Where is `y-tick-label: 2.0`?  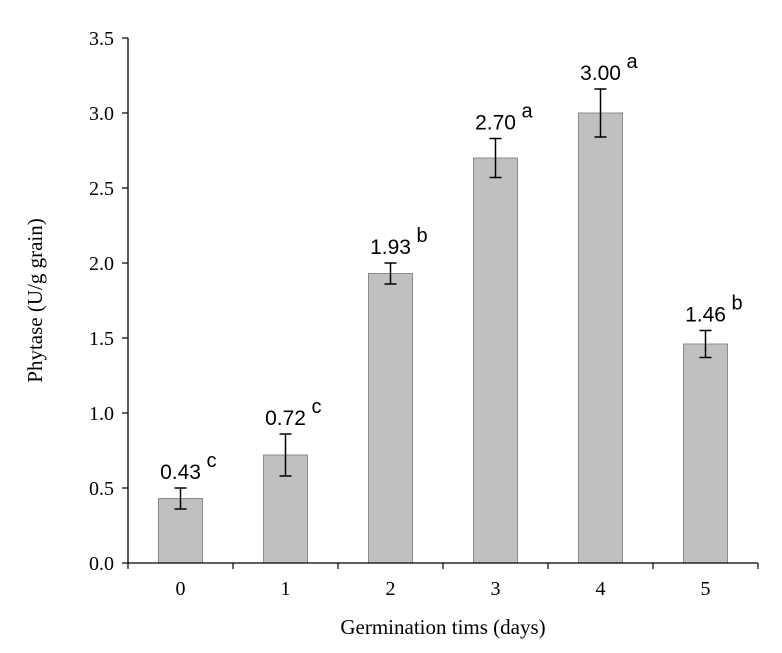 y-tick-label: 2.0 is located at coordinates (101, 264).